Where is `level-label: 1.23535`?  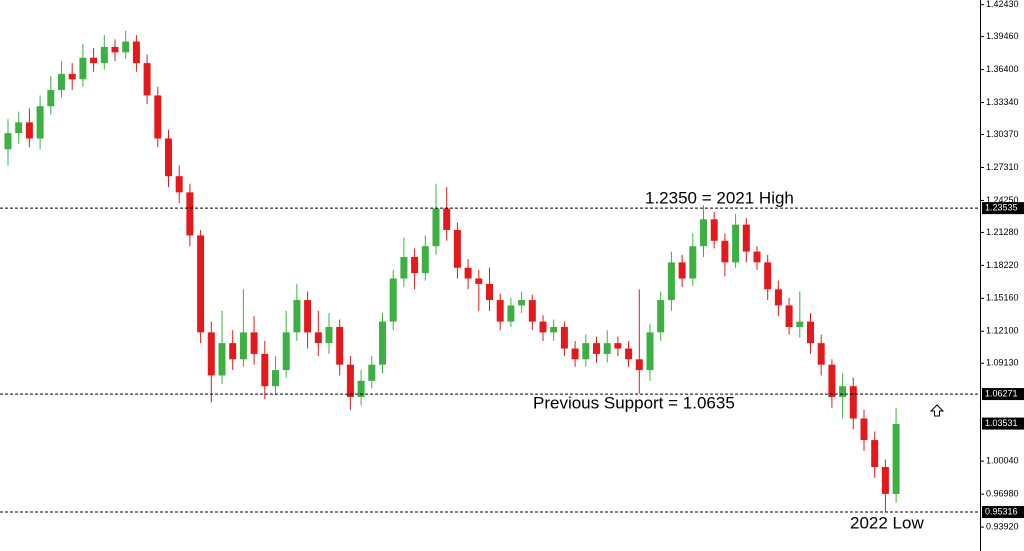 level-label: 1.23535 is located at coordinates (1001, 208).